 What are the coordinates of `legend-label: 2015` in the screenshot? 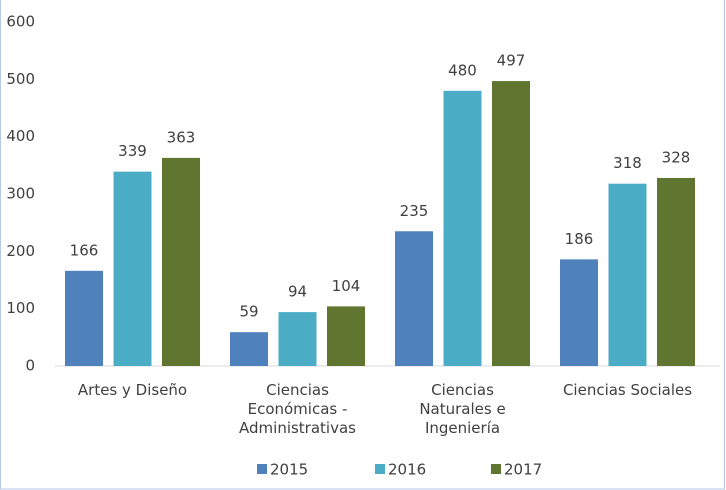 It's located at (289, 470).